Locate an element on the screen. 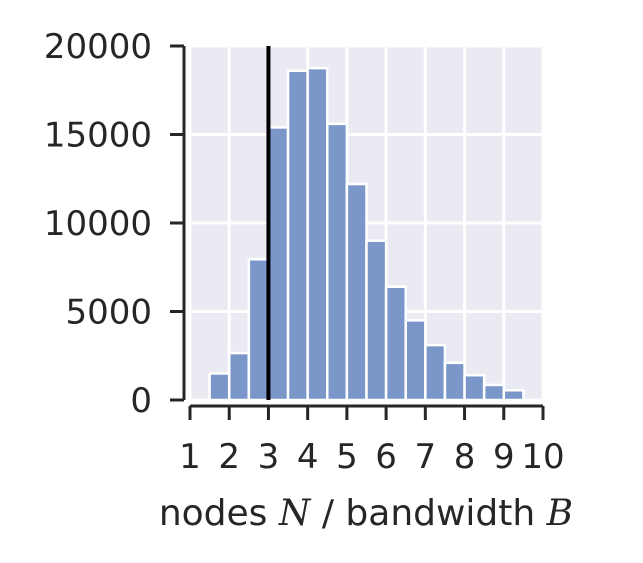  y-tick-label: 10000 is located at coordinates (98, 224).